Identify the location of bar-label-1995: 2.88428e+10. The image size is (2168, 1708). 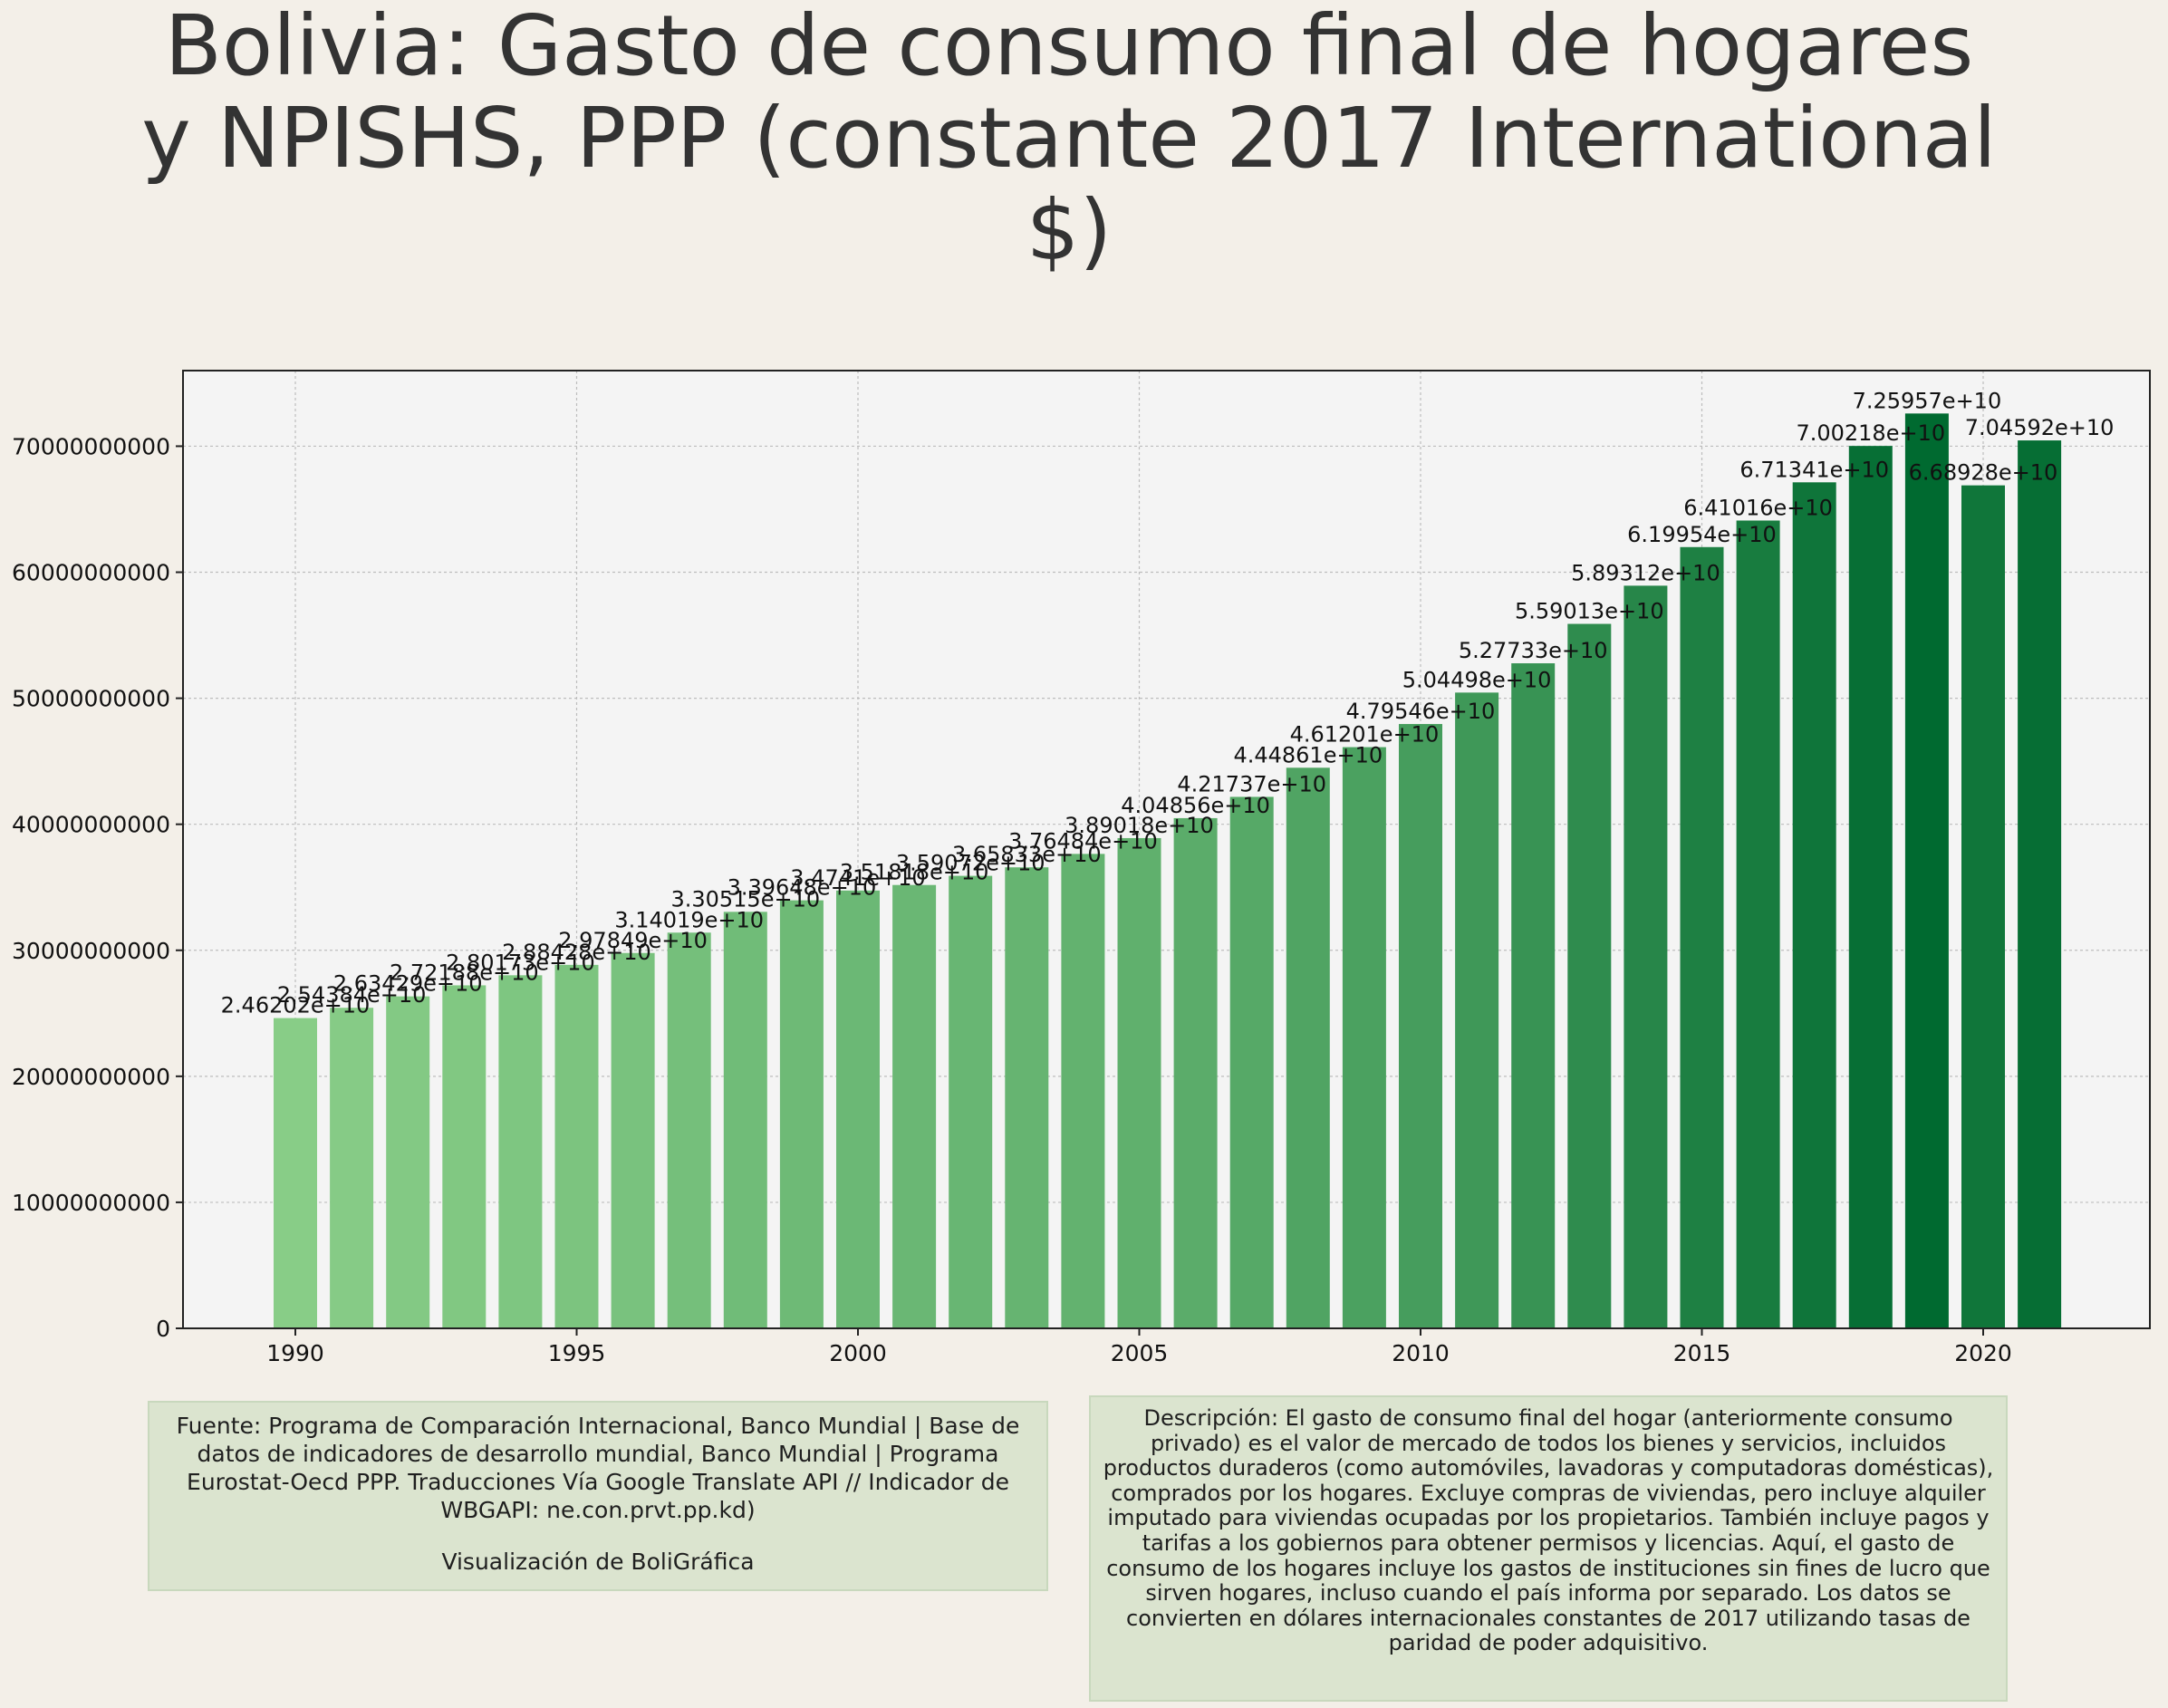
(576, 952).